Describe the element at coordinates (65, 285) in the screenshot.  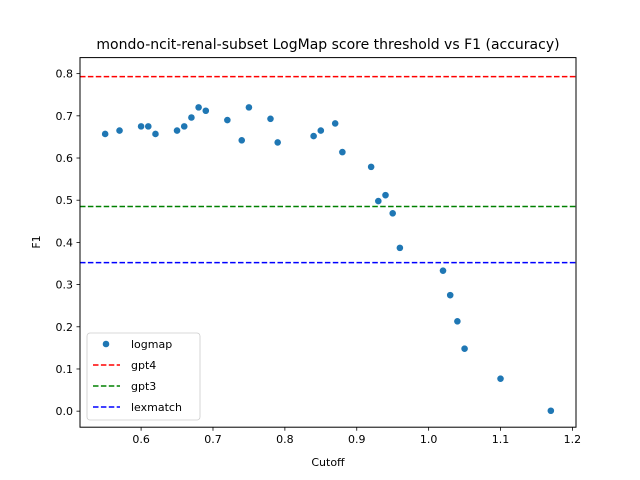
I see `y-tick-label: 0.3` at that location.